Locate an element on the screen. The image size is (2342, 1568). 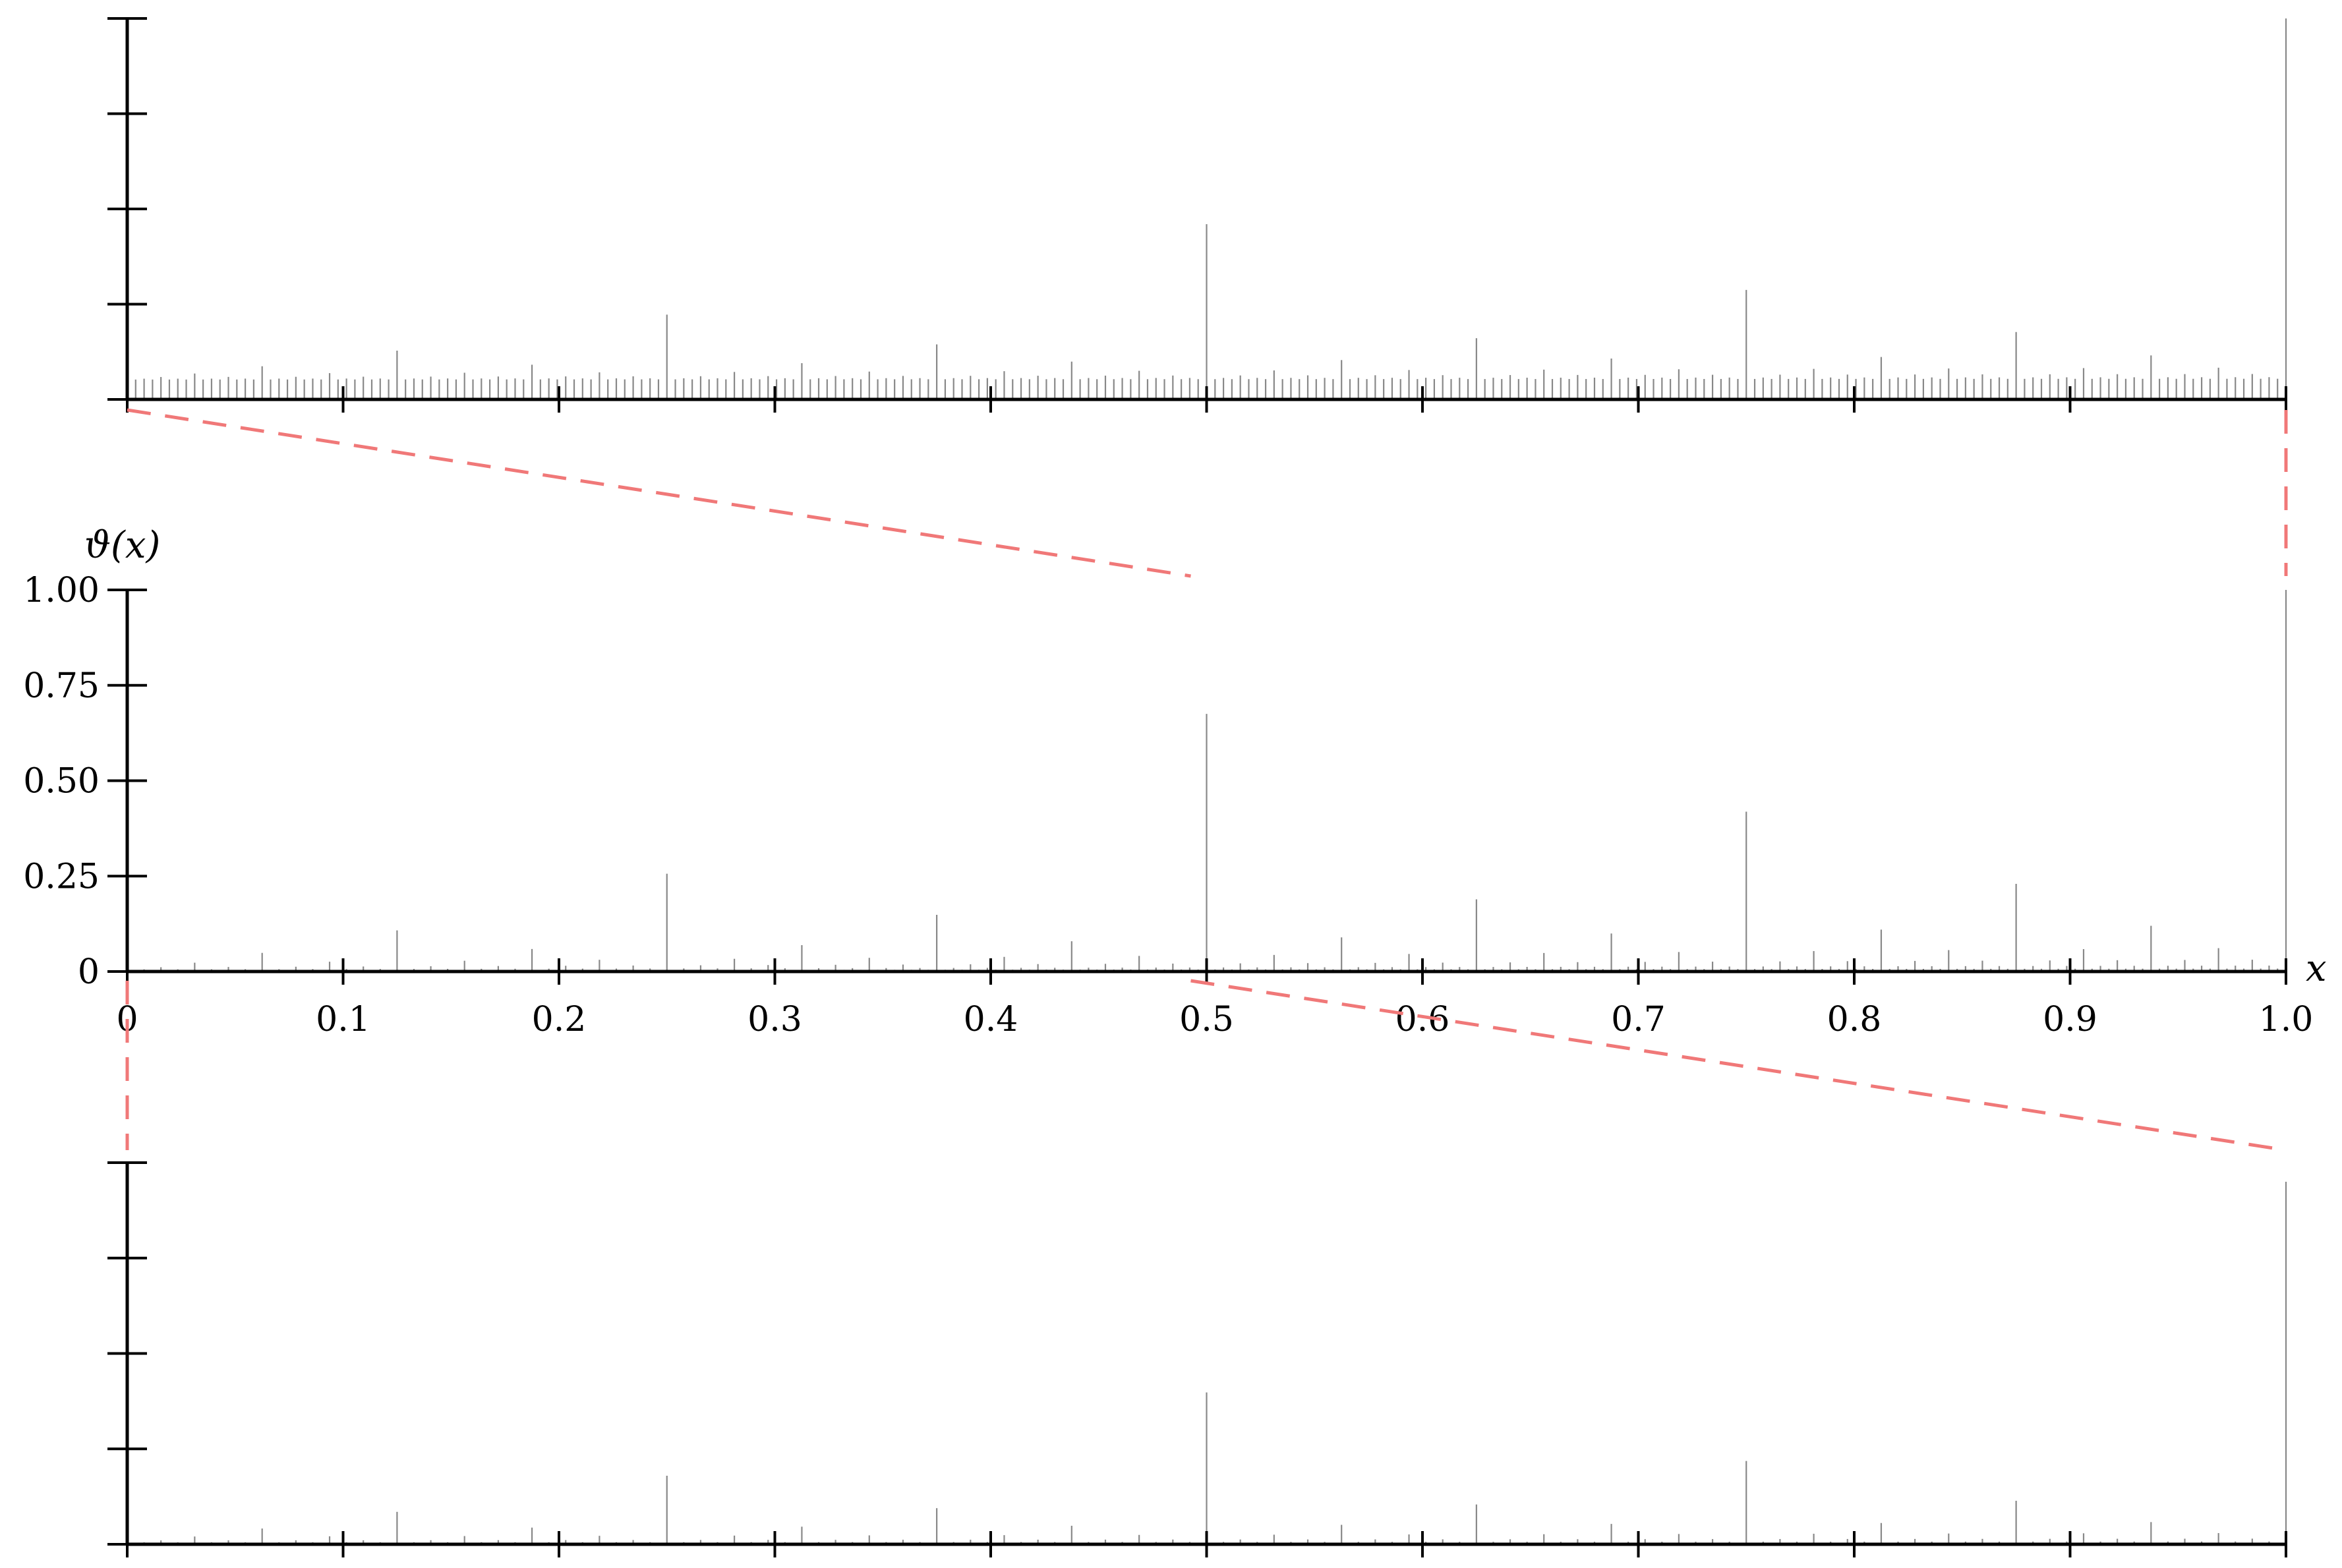
x-tick-label: 0.3 is located at coordinates (774, 1019).